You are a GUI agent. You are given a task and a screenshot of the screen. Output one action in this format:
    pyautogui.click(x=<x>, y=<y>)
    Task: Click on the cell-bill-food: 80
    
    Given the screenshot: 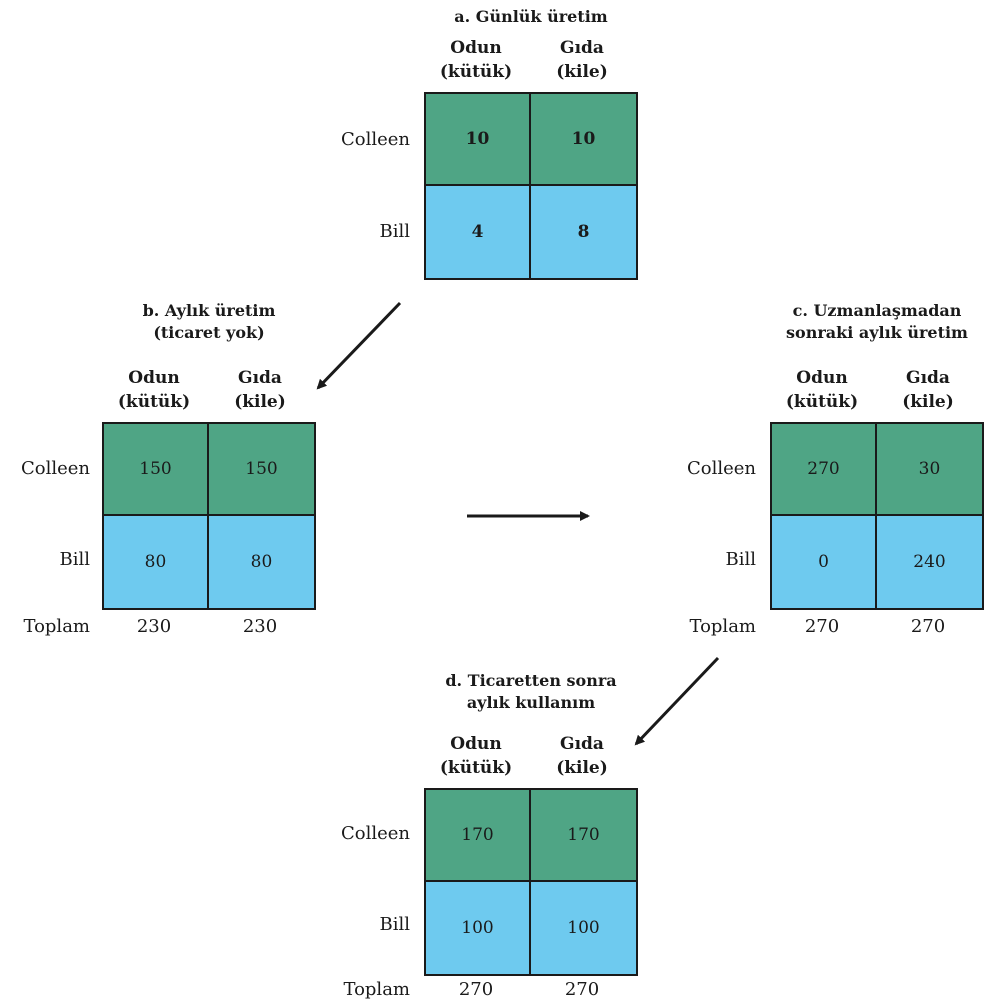 What is the action you would take?
    pyautogui.click(x=261, y=562)
    